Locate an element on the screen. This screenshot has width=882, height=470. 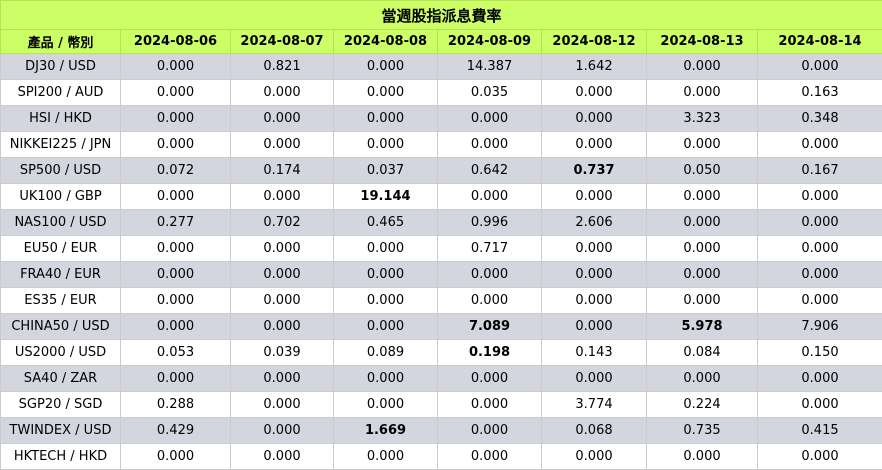
product-cell: HSI / HKD is located at coordinates (61, 119).